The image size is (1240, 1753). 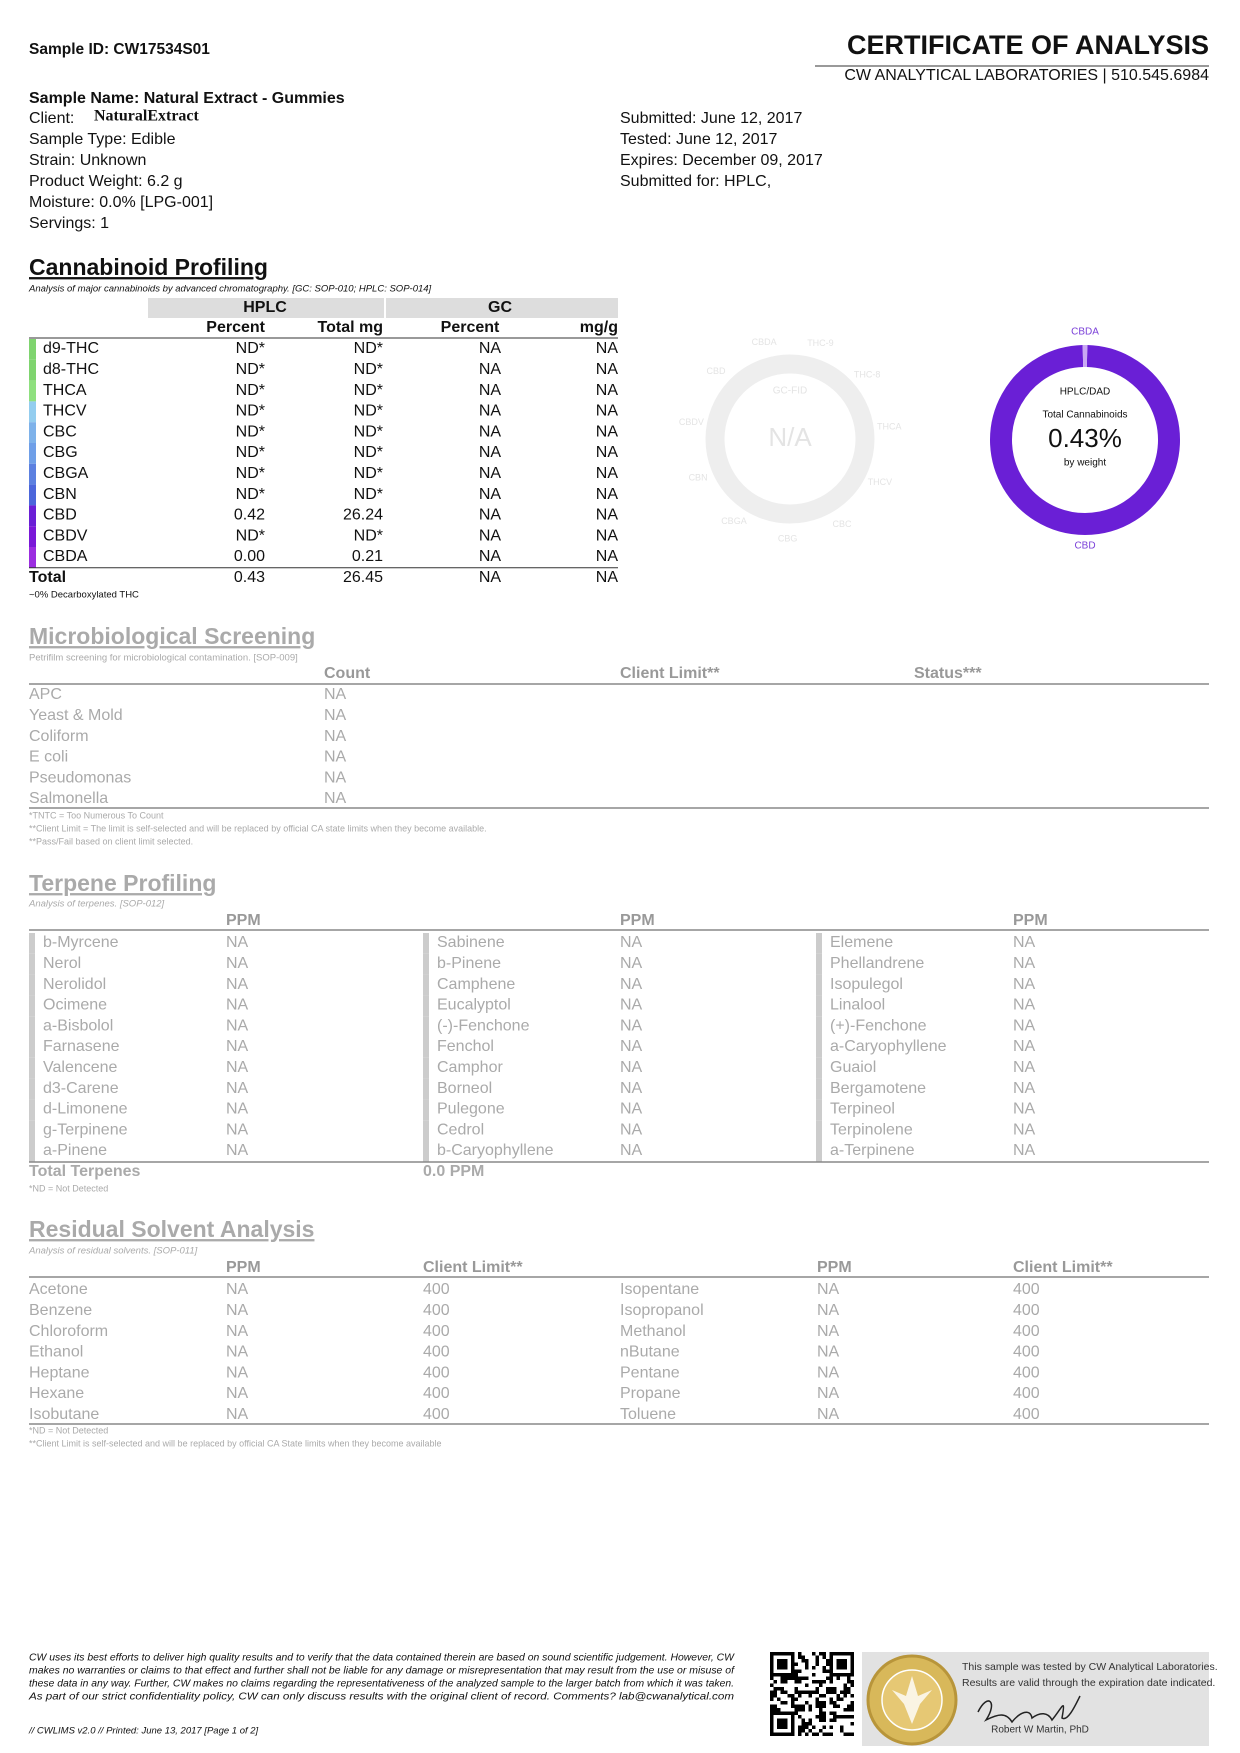 What do you see at coordinates (648, 1414) in the screenshot?
I see `solvent-name: Toluene` at bounding box center [648, 1414].